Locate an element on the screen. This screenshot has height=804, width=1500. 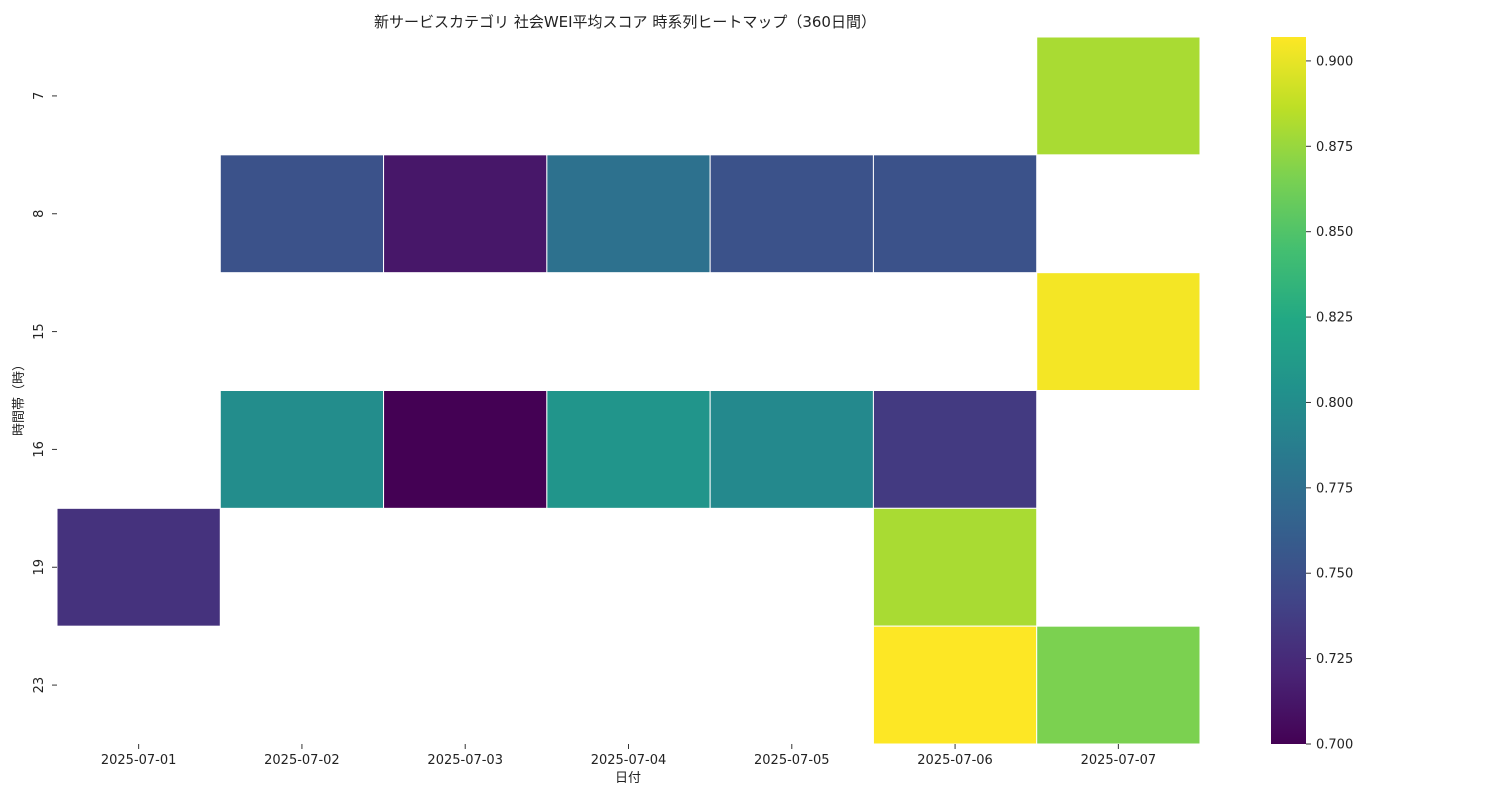
colorbar-tick-label: 0.875 is located at coordinates (1334, 147).